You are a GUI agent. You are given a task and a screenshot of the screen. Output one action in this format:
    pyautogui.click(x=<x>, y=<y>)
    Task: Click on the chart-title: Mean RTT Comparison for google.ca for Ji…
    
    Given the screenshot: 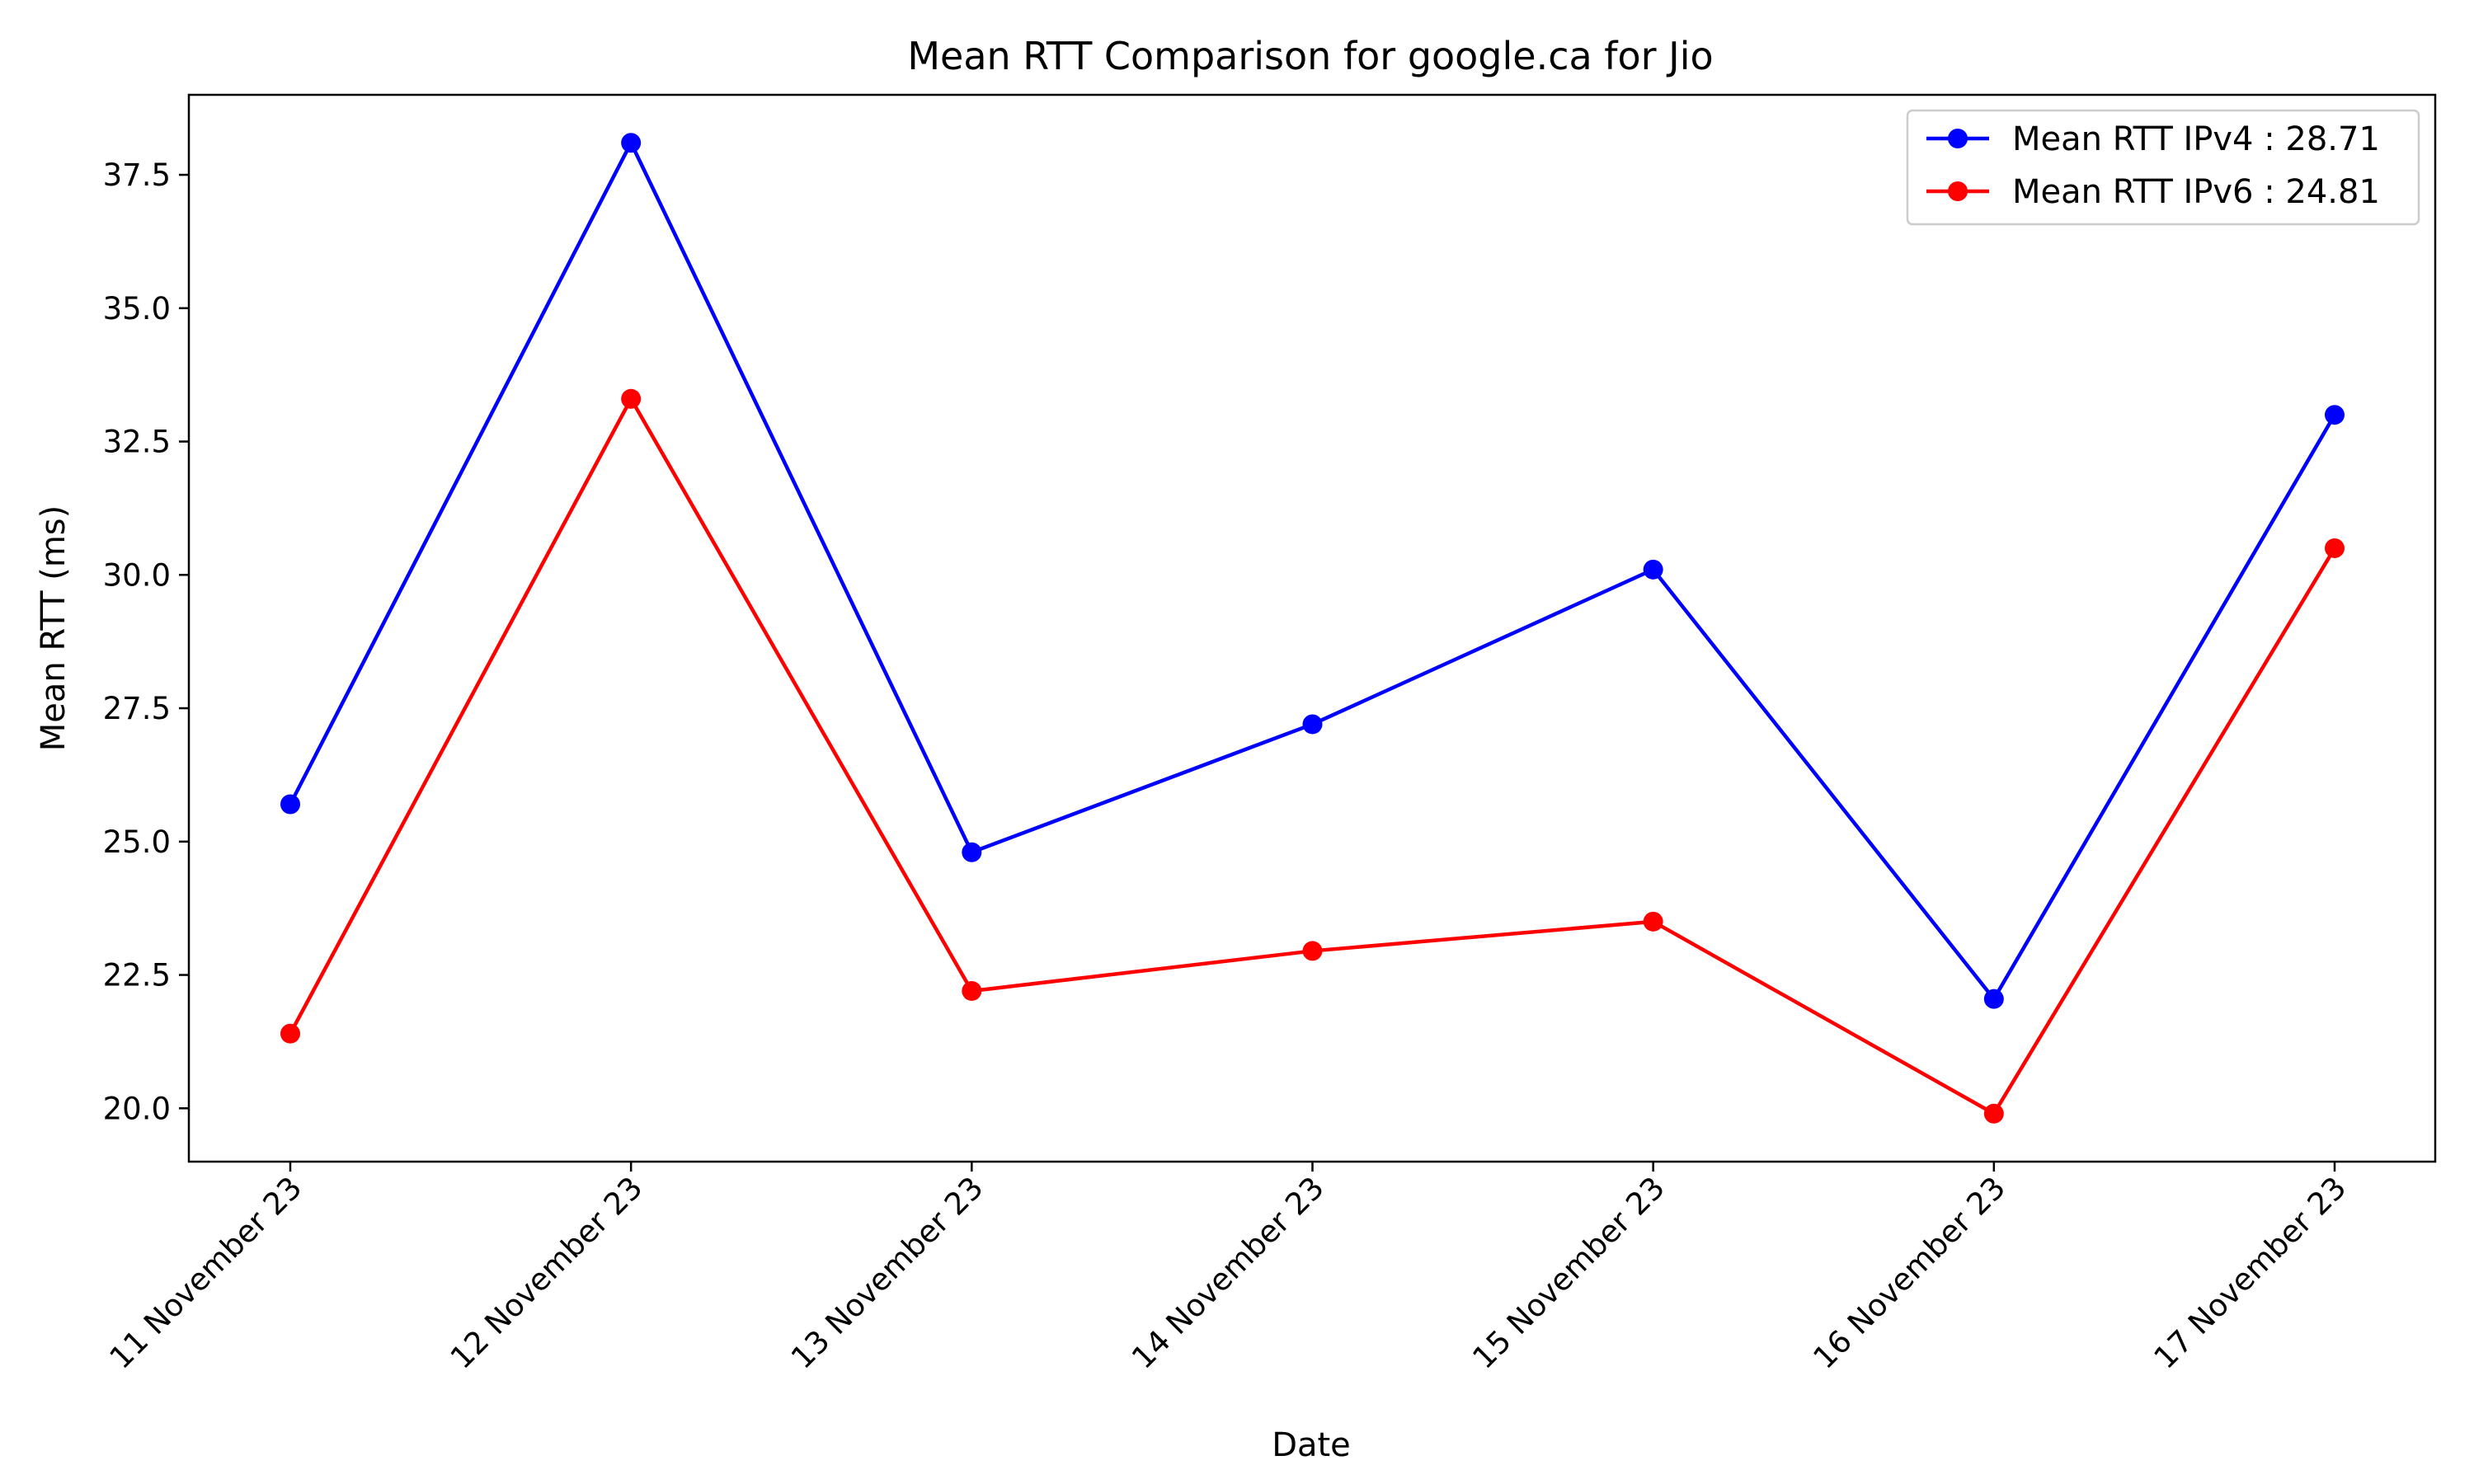 What is the action you would take?
    pyautogui.click(x=1310, y=56)
    